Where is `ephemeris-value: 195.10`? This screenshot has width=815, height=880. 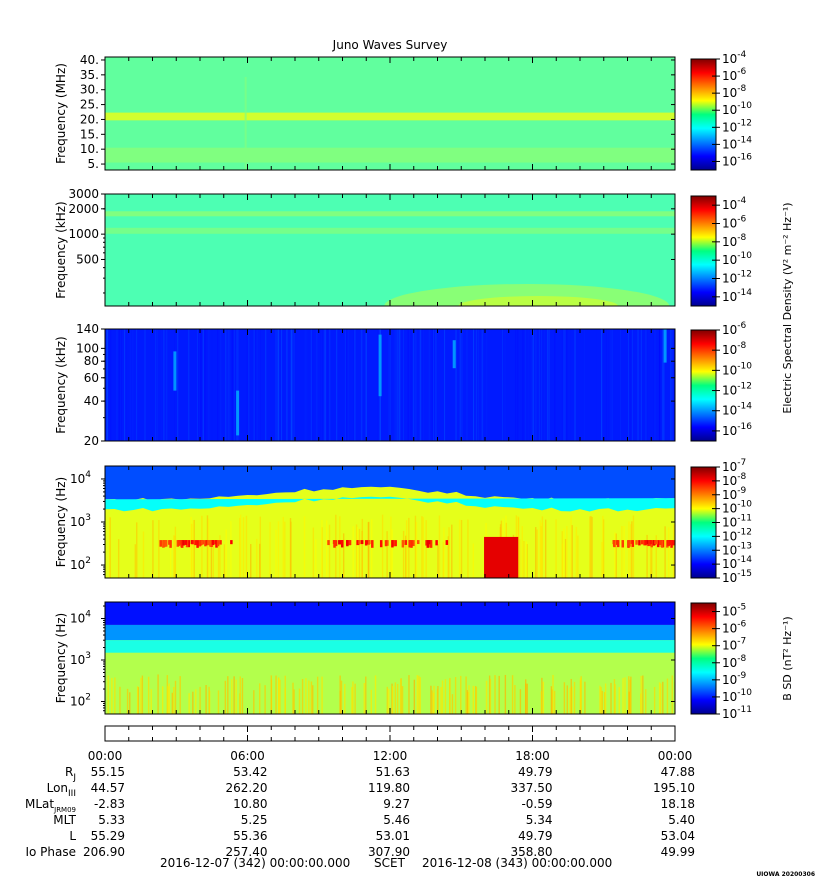 ephemeris-value: 195.10 is located at coordinates (674, 788).